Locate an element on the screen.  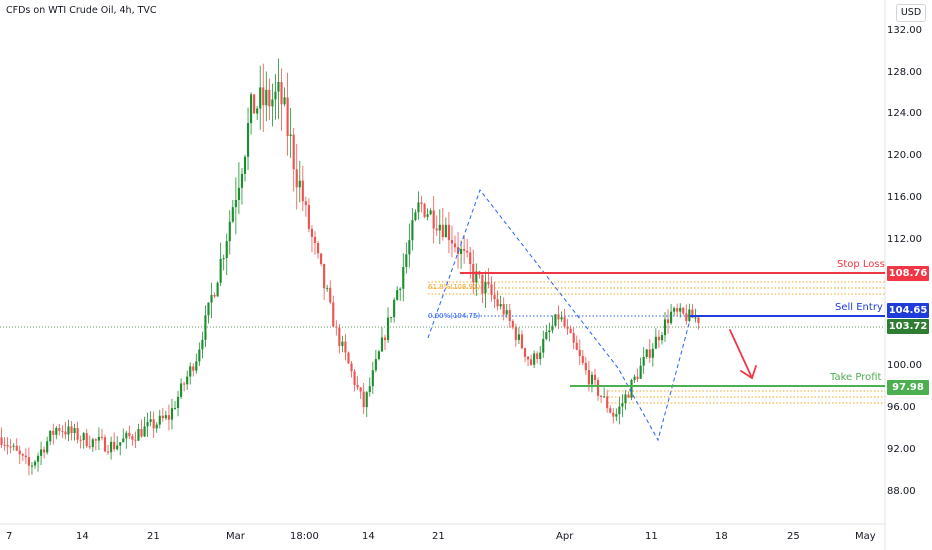
stop-loss-label: Stop Loss is located at coordinates (861, 264).